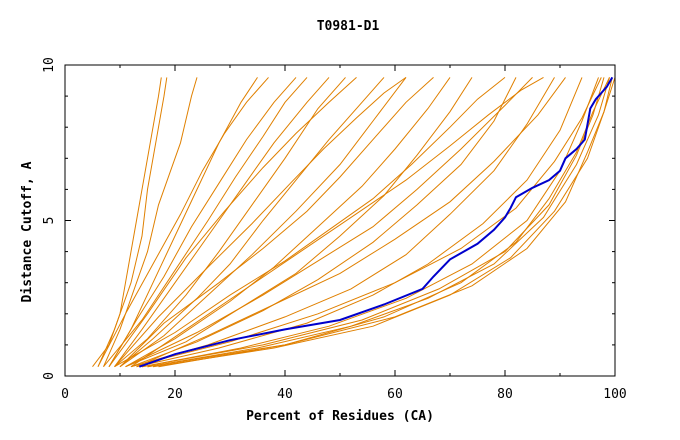 Image resolution: width=680 pixels, height=440 pixels. What do you see at coordinates (285, 394) in the screenshot?
I see `x-tick-label-40: 40` at bounding box center [285, 394].